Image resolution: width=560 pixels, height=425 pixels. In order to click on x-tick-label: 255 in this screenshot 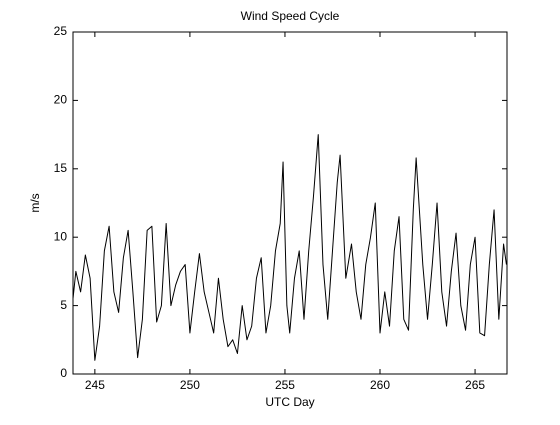, I will do `click(285, 385)`.